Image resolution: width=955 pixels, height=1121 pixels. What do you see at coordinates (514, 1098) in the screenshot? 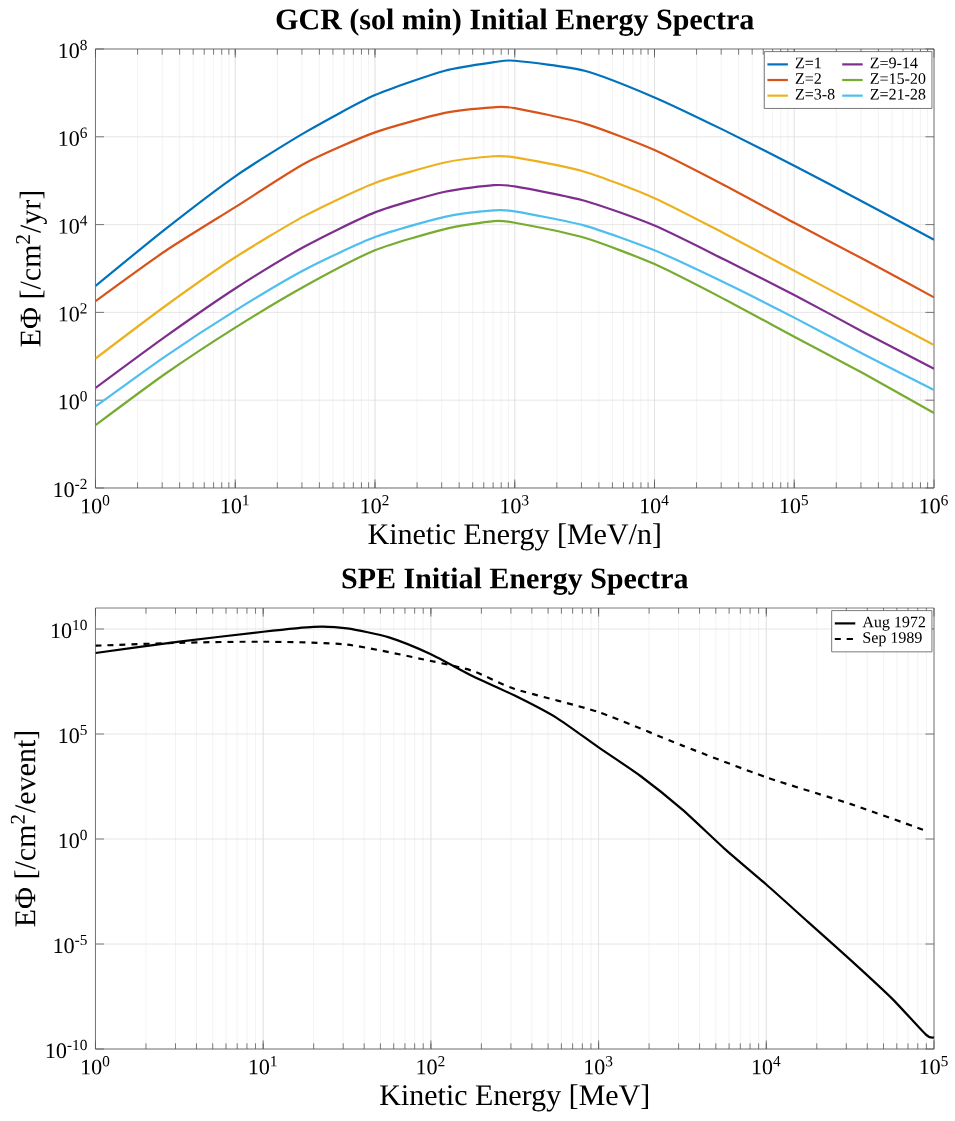
I see `x-axis-title: Kinetic Energy [MeV]` at bounding box center [514, 1098].